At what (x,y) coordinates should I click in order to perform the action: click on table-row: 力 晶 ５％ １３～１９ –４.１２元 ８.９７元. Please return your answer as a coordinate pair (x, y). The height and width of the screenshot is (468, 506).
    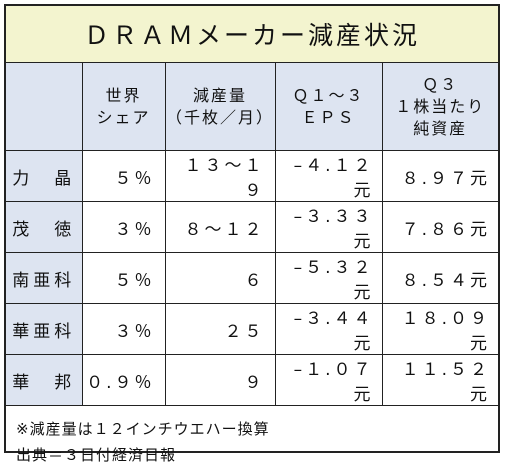
    Looking at the image, I should click on (252, 176).